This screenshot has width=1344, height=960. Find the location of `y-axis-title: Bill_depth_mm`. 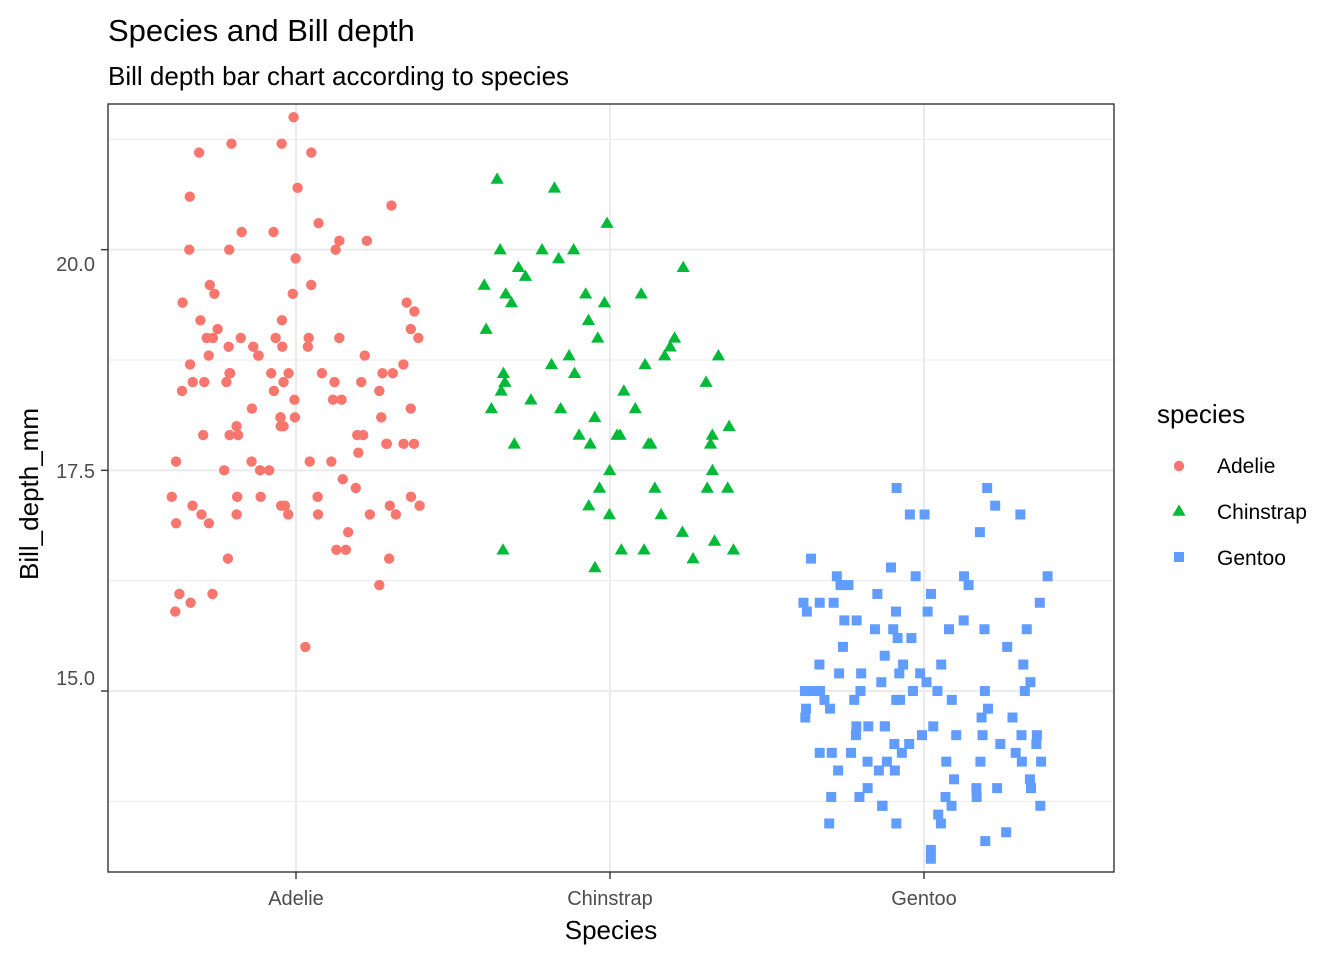

y-axis-title: Bill_depth_mm is located at coordinates (29, 494).